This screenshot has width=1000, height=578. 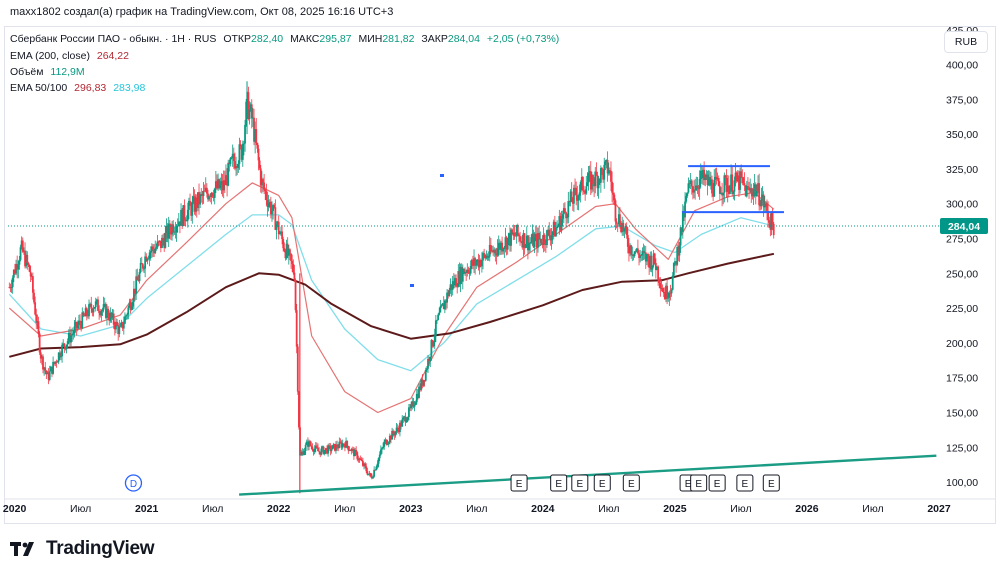 What do you see at coordinates (962, 274) in the screenshot?
I see `y-tick-label: 250,00` at bounding box center [962, 274].